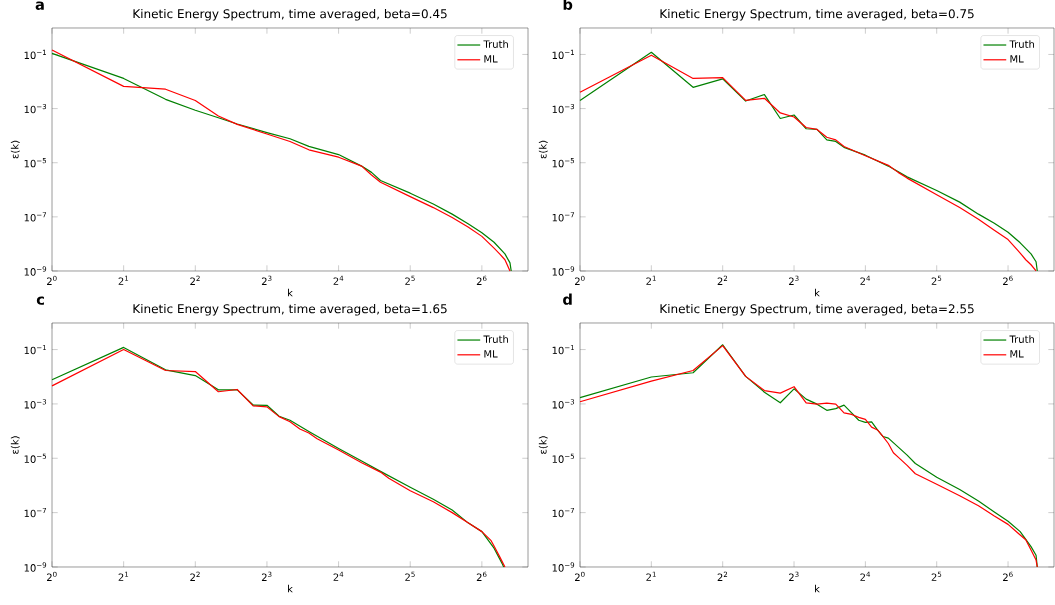 The image size is (1055, 605). I want to click on text: d, so click(567, 299).